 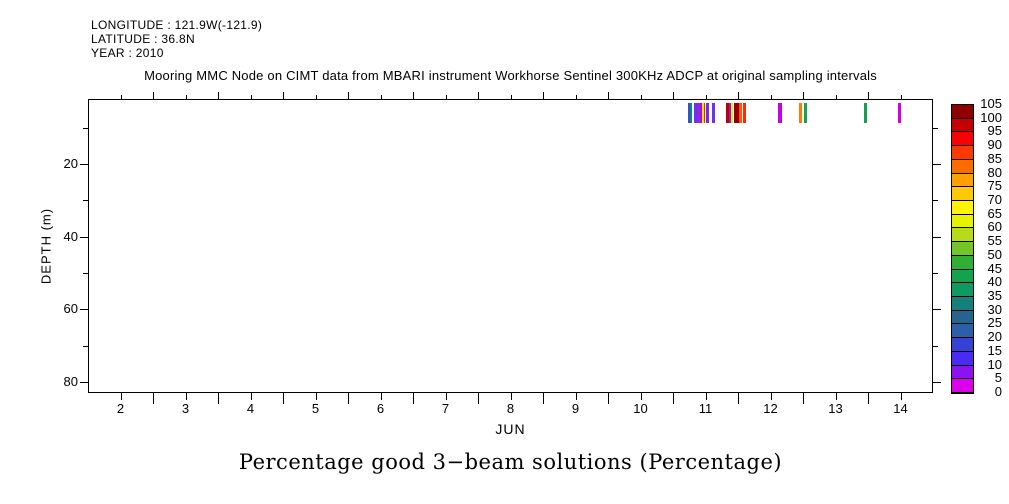 What do you see at coordinates (900, 408) in the screenshot?
I see `x-tick-label: 14` at bounding box center [900, 408].